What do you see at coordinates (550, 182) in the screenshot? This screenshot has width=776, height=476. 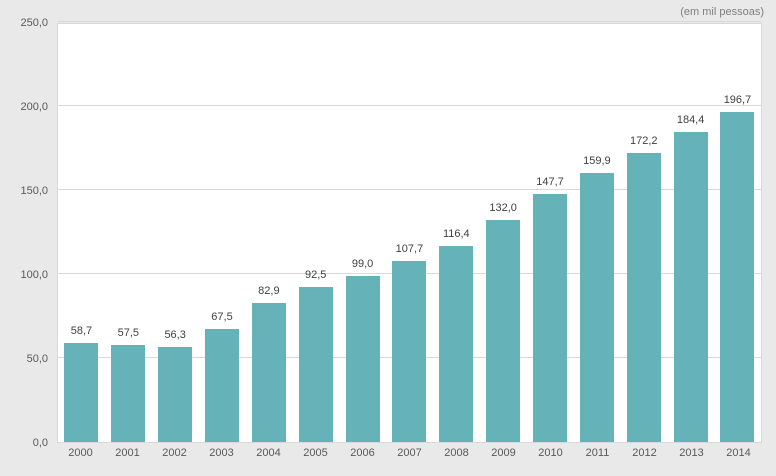 I see `bar-value-label: 147,7` at bounding box center [550, 182].